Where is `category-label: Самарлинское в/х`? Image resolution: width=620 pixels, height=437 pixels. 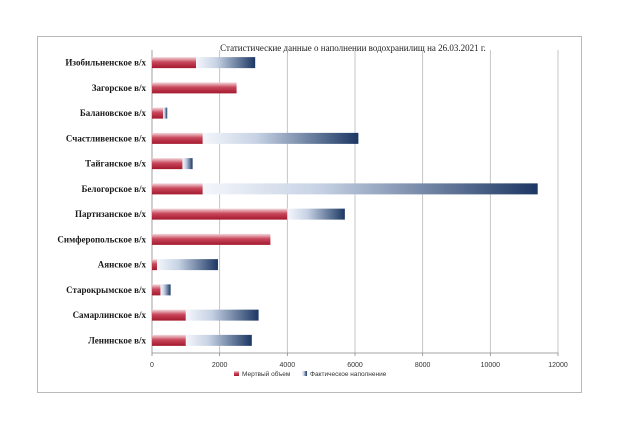
category-label: Самарлинское в/х is located at coordinates (110, 315).